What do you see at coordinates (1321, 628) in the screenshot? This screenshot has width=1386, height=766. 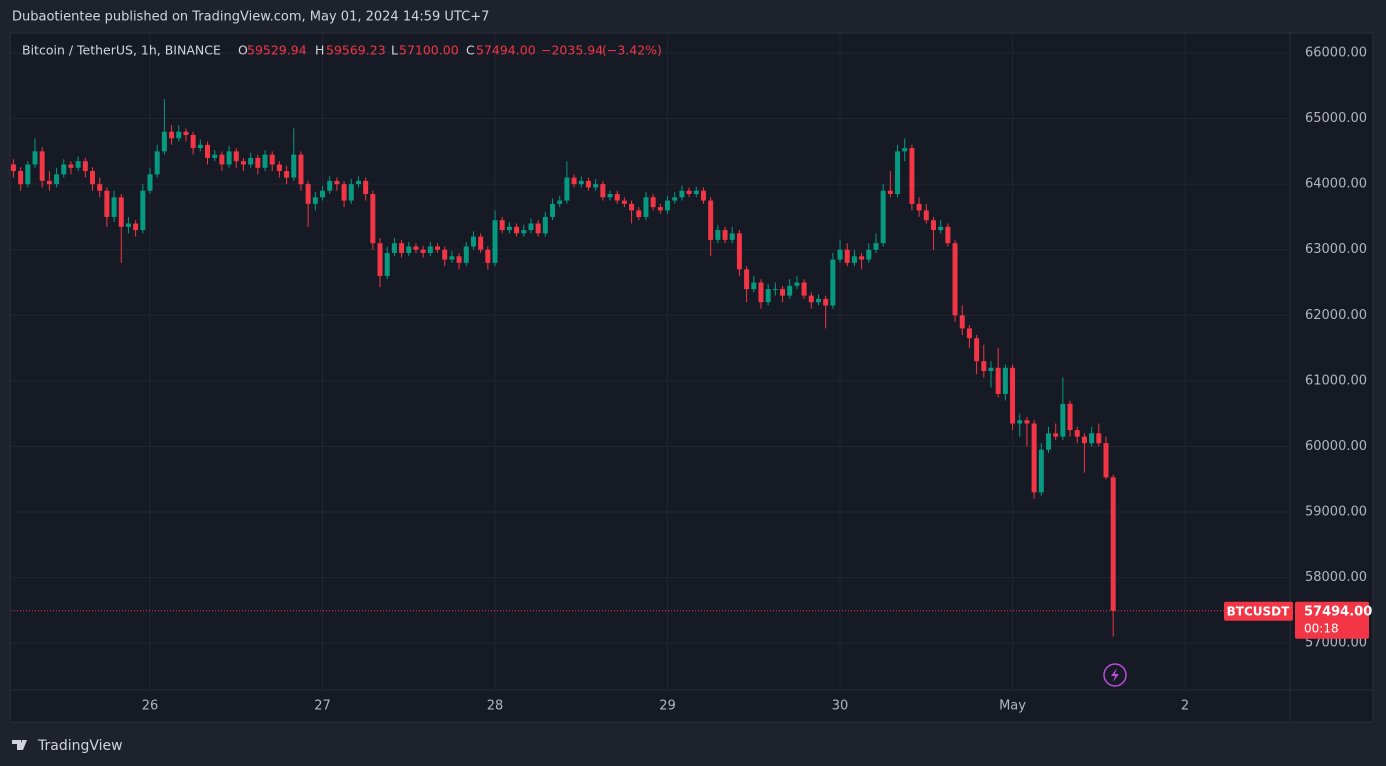 I see `countdown: 00:18` at bounding box center [1321, 628].